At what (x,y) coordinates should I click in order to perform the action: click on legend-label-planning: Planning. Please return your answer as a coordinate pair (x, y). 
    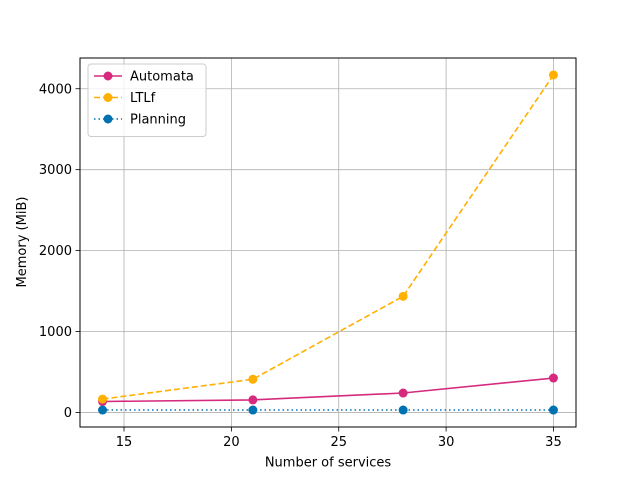
    Looking at the image, I should click on (158, 120).